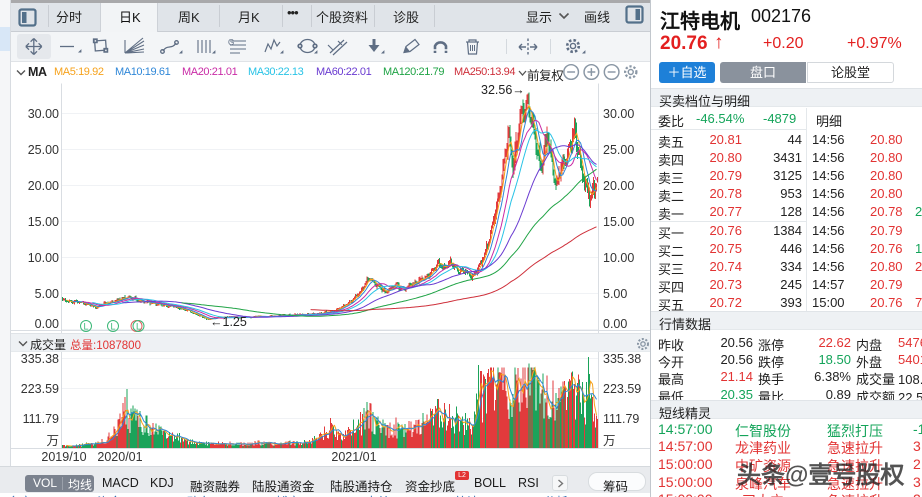 The width and height of the screenshot is (922, 497). I want to click on svg-text: 2019/10, so click(63, 457).